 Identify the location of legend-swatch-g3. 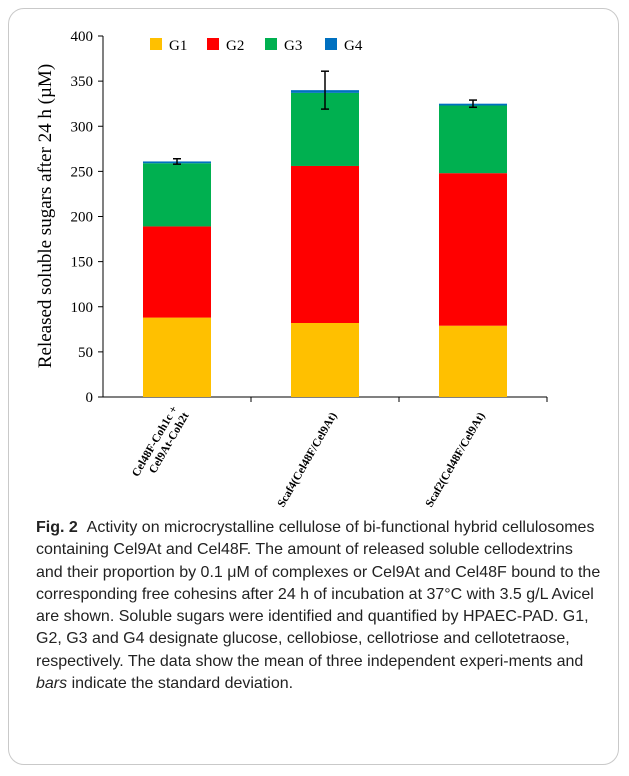
(271, 44).